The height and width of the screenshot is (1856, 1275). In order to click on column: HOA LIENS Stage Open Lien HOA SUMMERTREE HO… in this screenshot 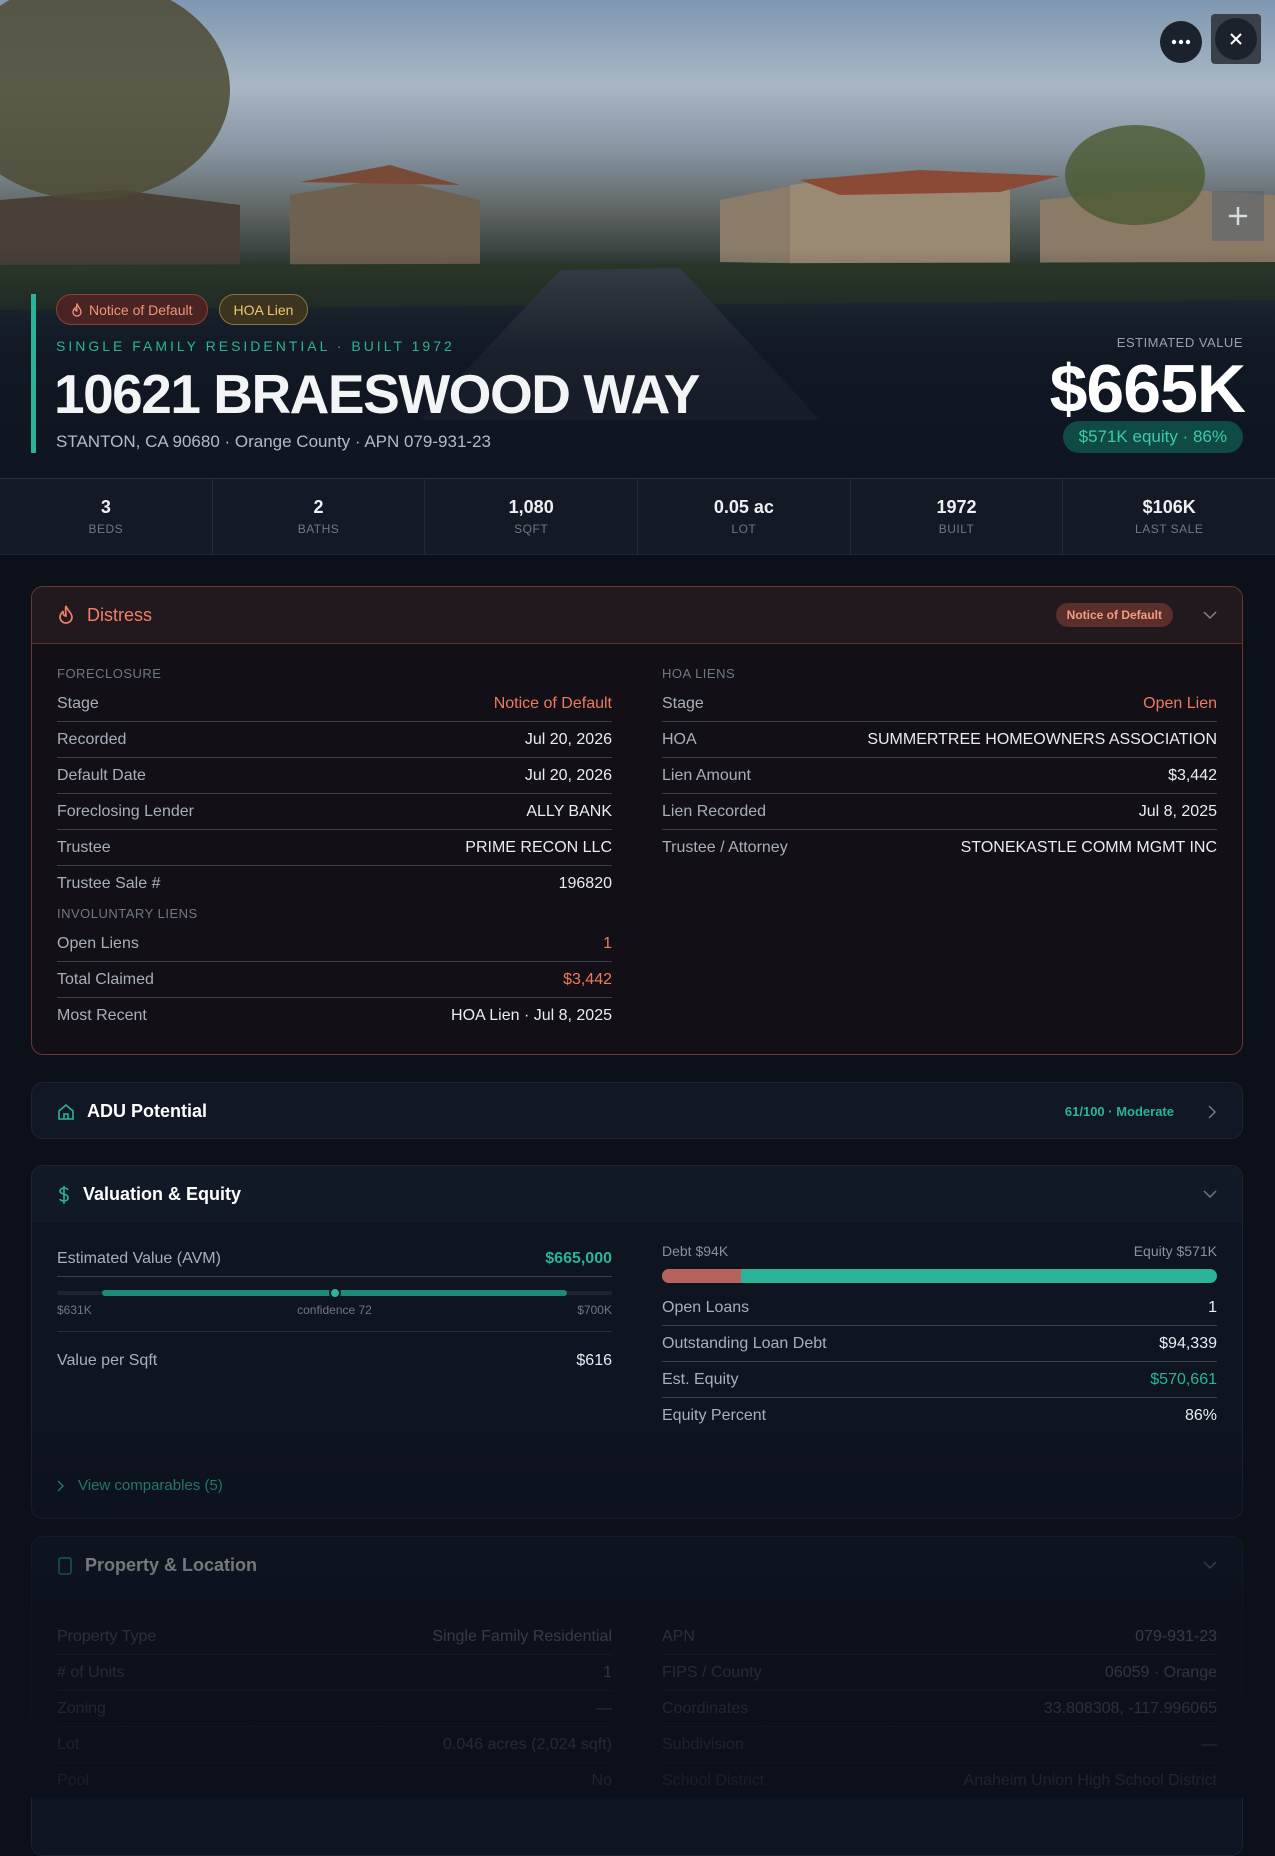, I will do `click(939, 848)`.